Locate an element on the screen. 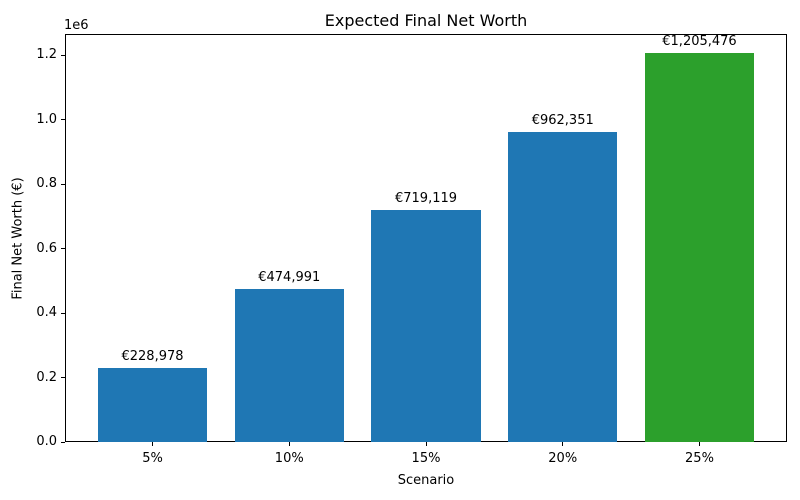 The width and height of the screenshot is (800, 500). bar-10% is located at coordinates (289, 365).